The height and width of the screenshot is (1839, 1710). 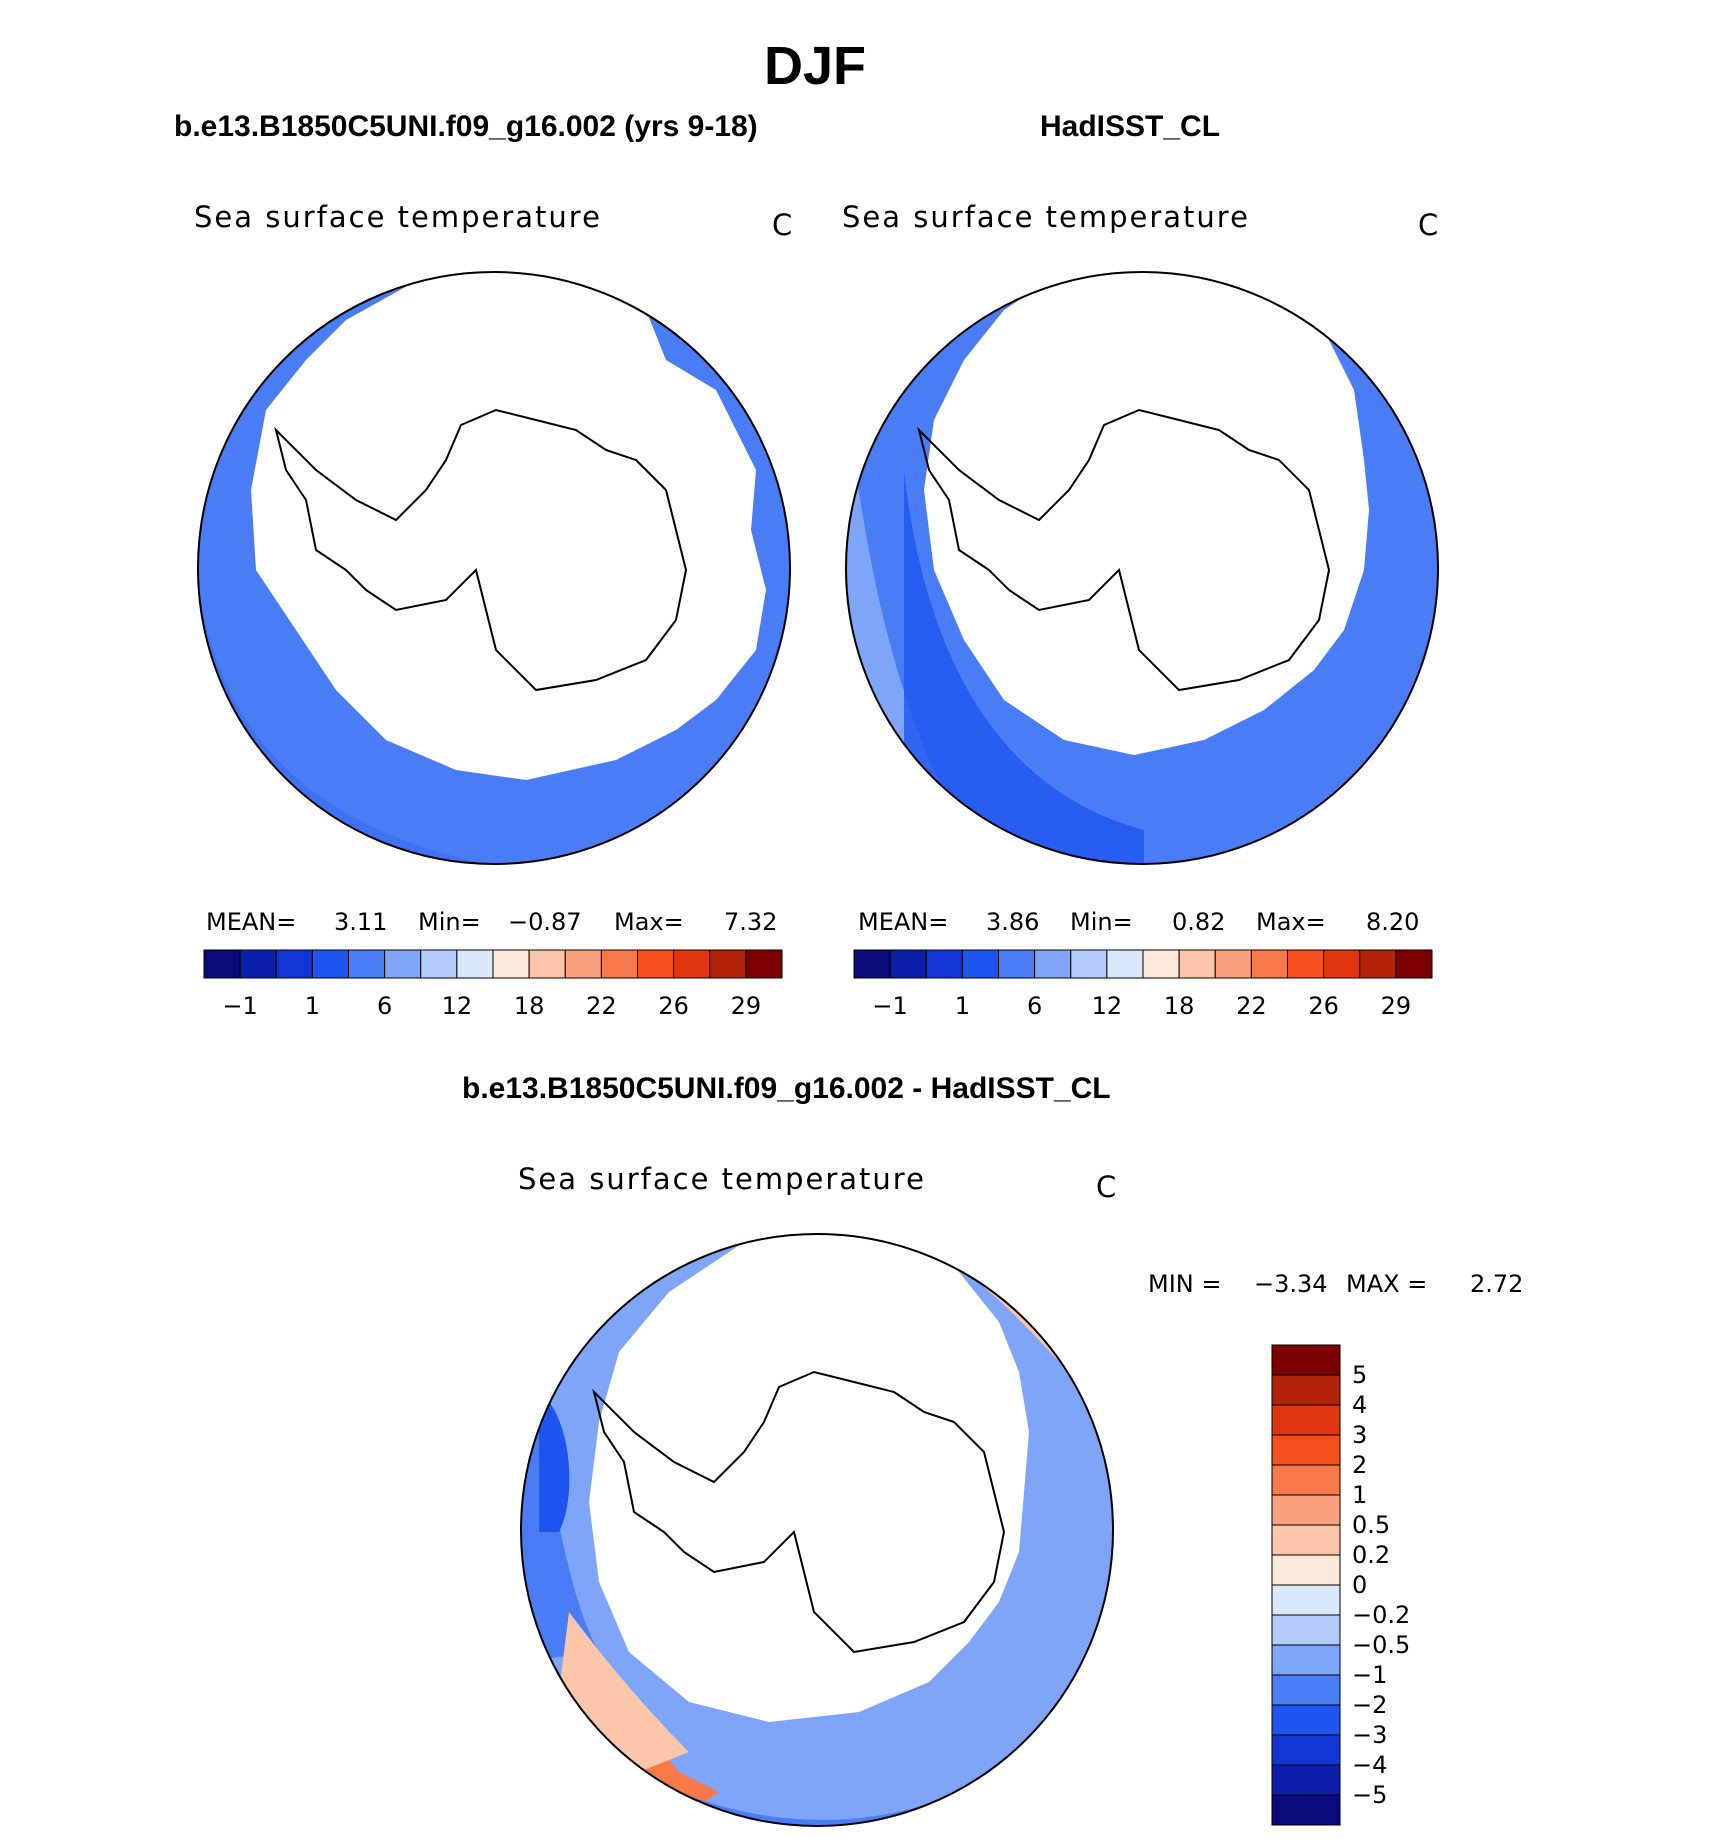 I want to click on left-max-label: Max=, so click(x=649, y=922).